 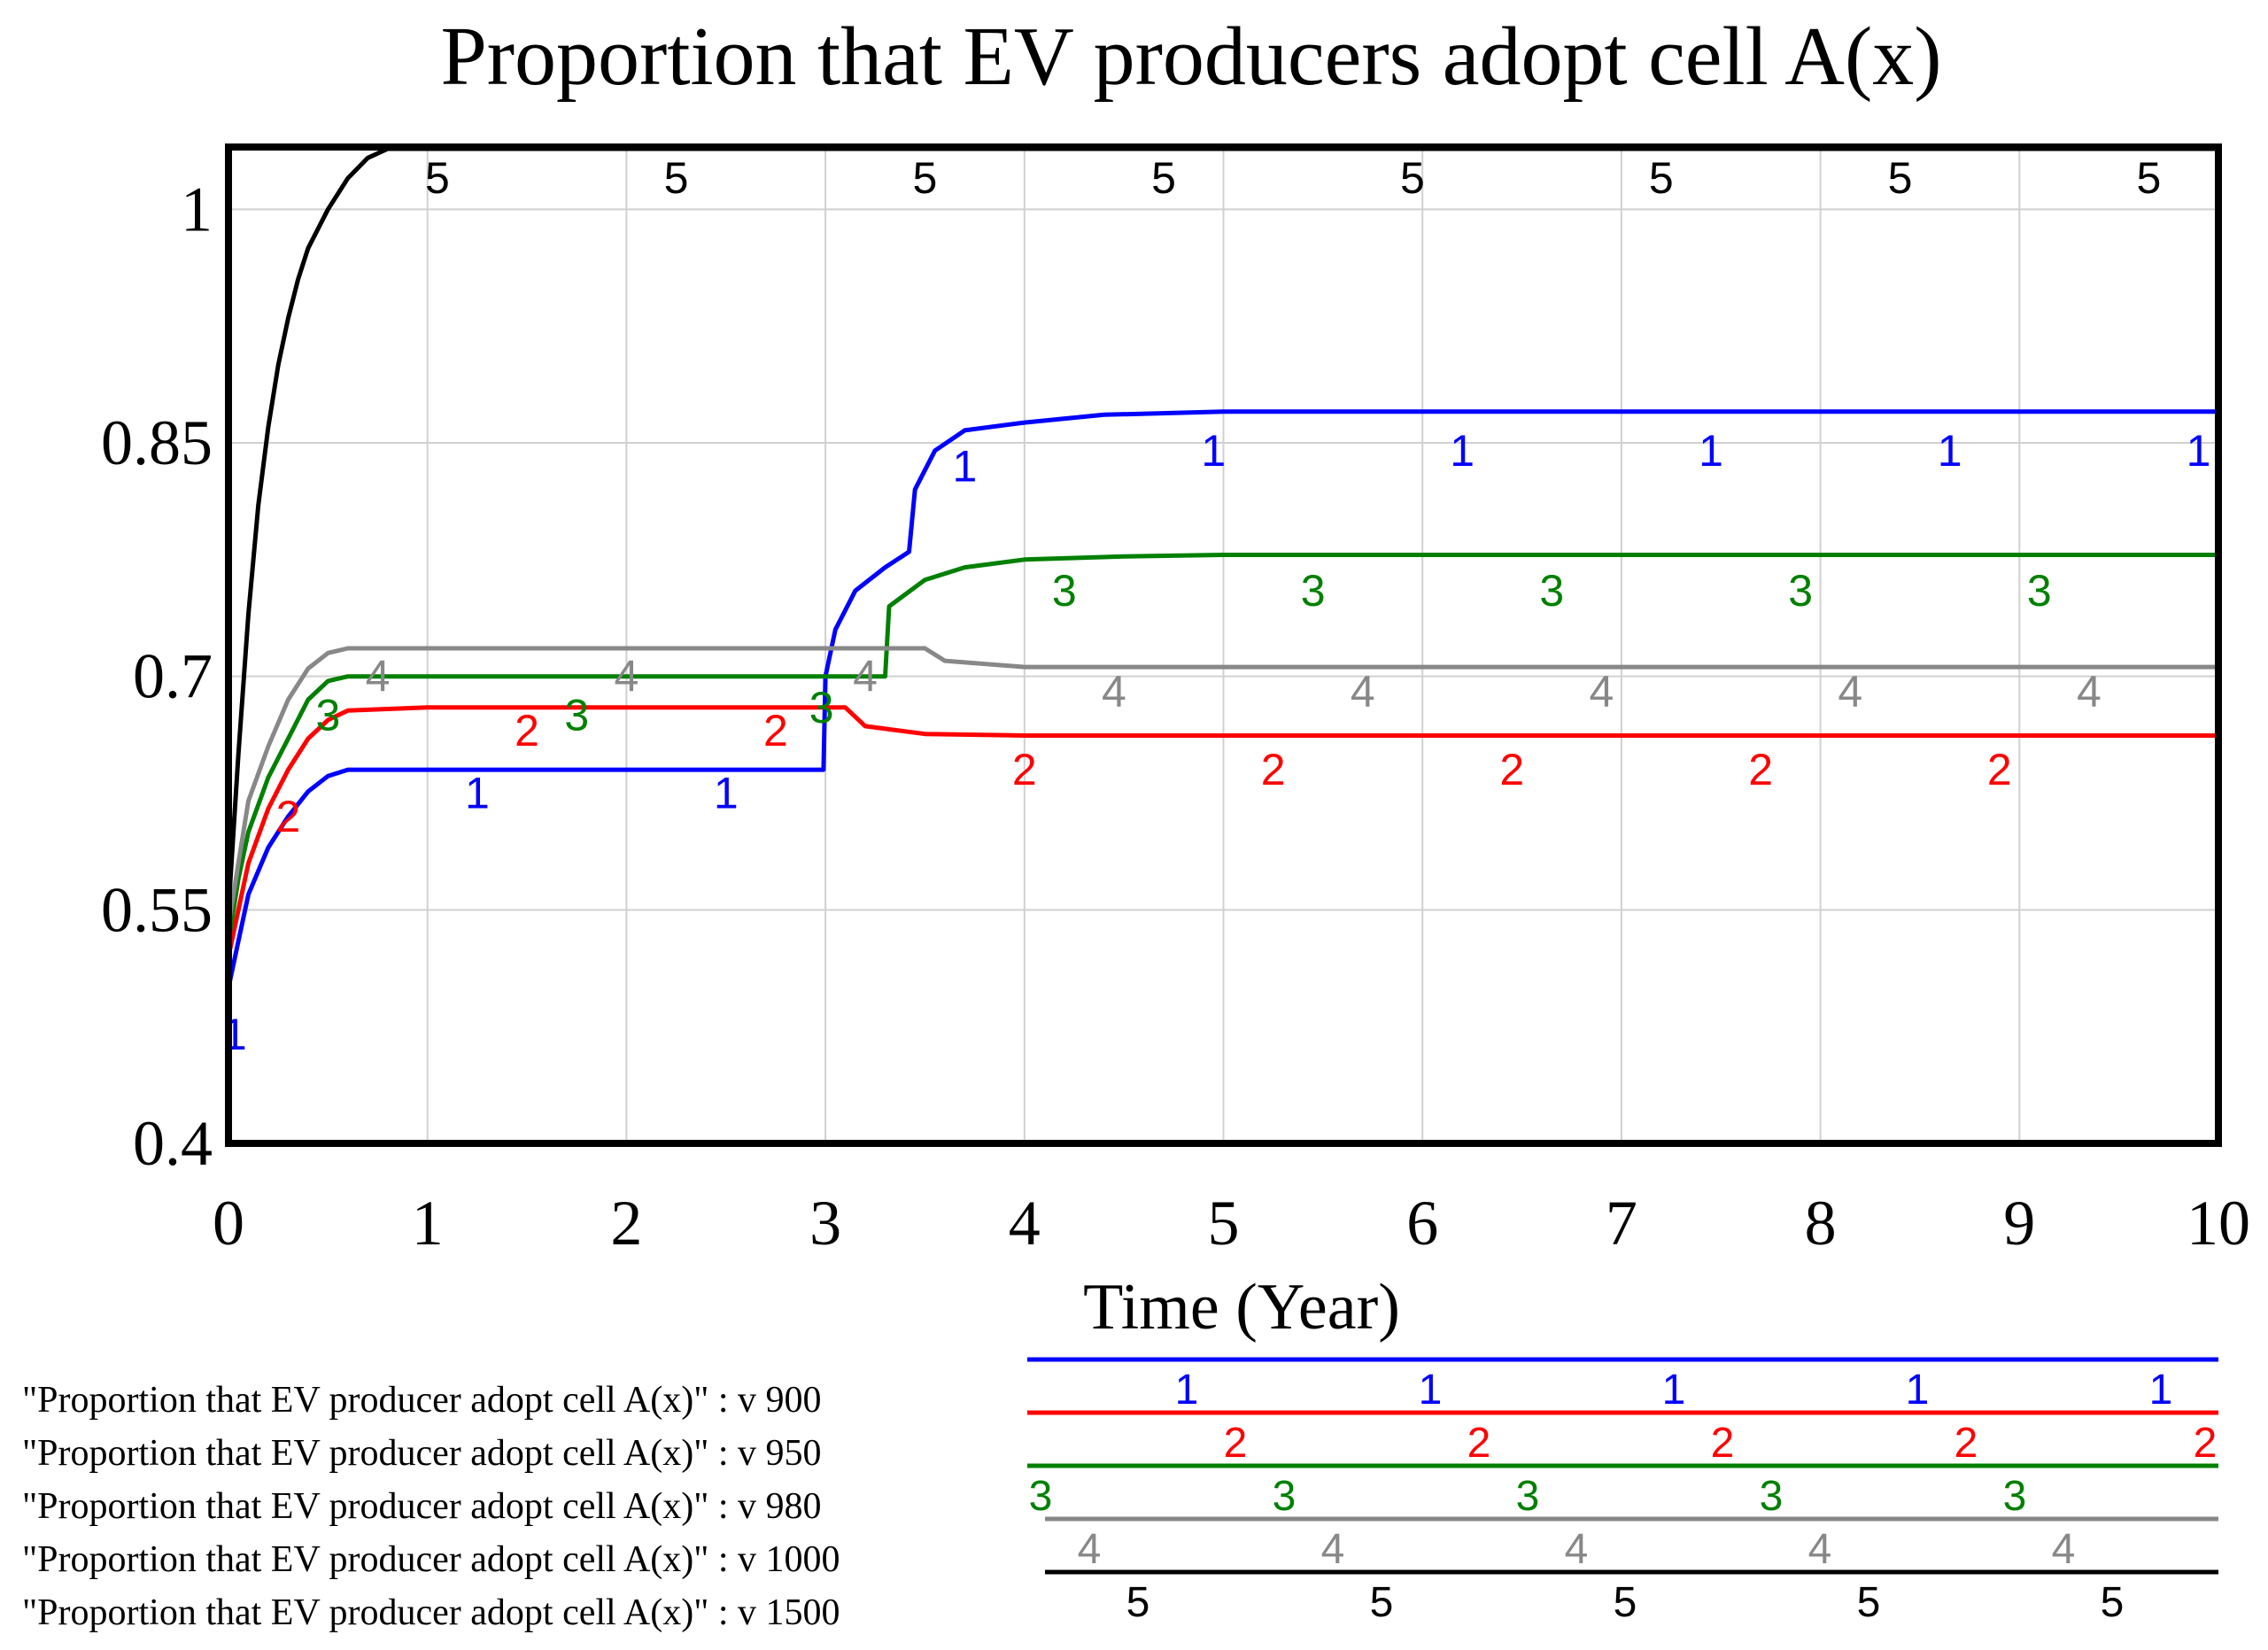 I want to click on y-tick-label: 0.4, so click(x=173, y=1144).